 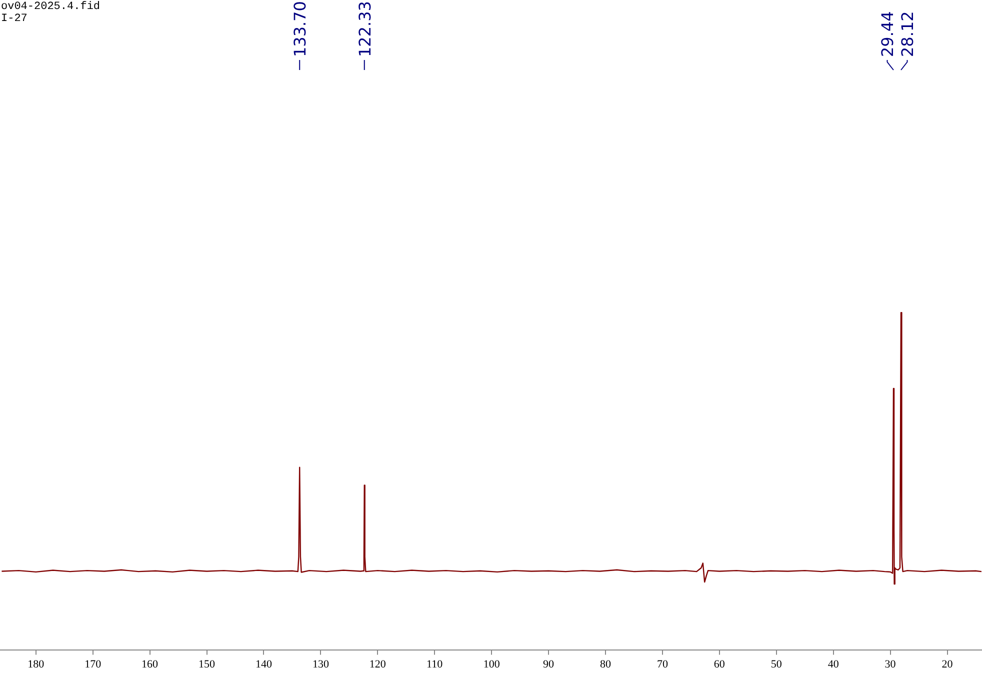 What do you see at coordinates (150, 664) in the screenshot?
I see `x-tick-label: 160` at bounding box center [150, 664].